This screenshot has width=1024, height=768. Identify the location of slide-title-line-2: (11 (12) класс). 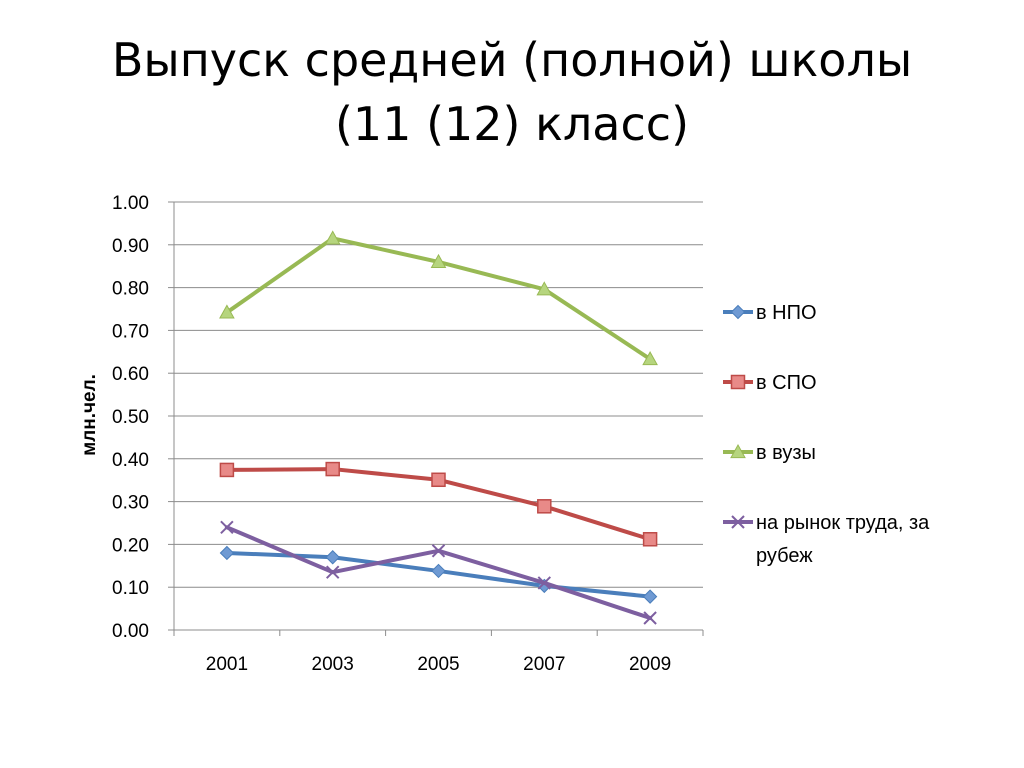
(512, 124).